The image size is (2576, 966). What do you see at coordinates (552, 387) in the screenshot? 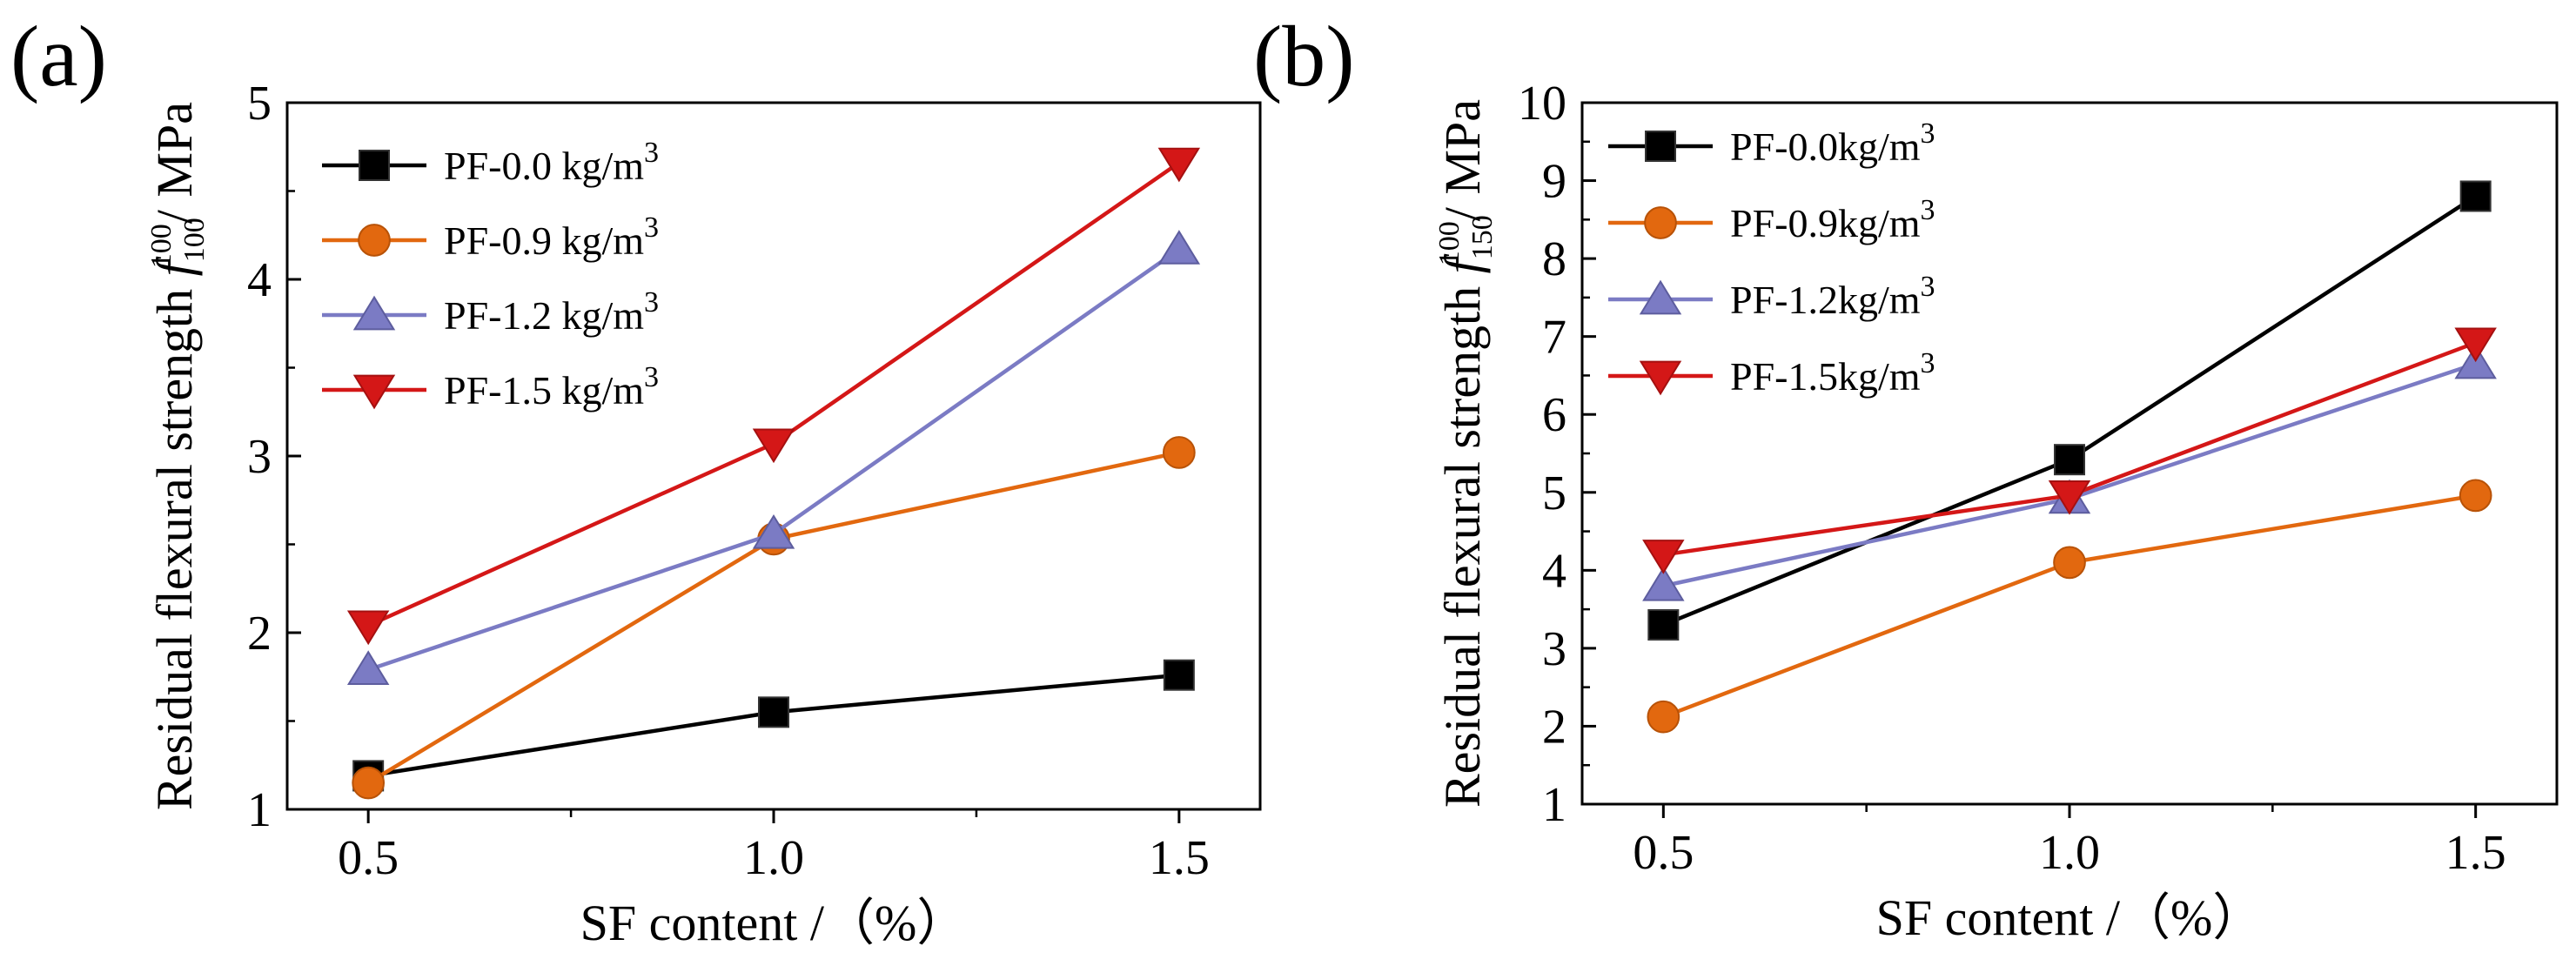
I see `legend-label: PF-1.5 kg/m3` at bounding box center [552, 387].